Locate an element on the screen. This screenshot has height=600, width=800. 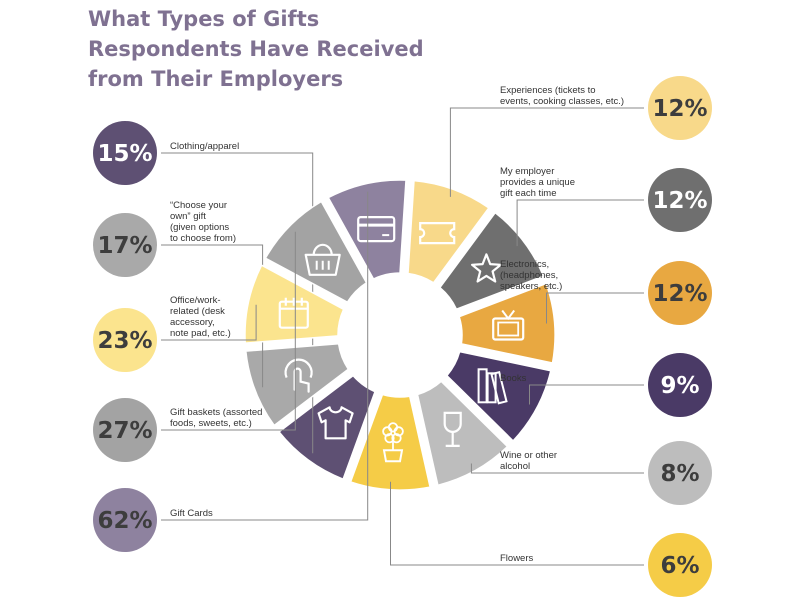
category-label: My employer is located at coordinates (527, 171).